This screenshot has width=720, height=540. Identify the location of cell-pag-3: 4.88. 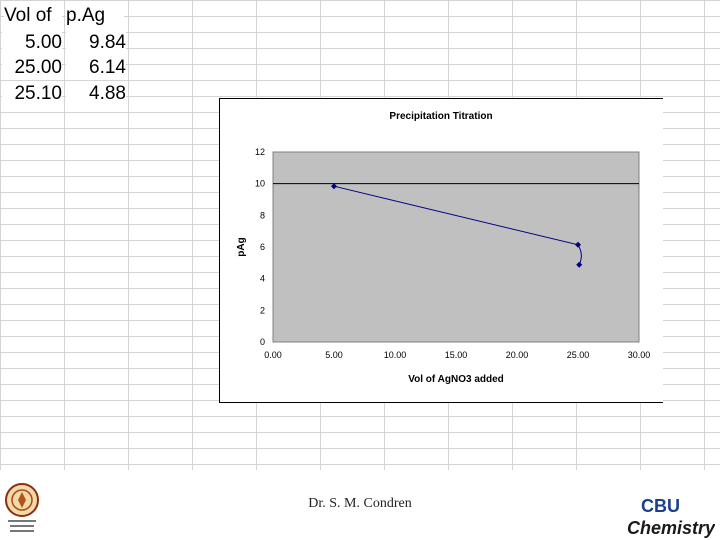
(96, 94).